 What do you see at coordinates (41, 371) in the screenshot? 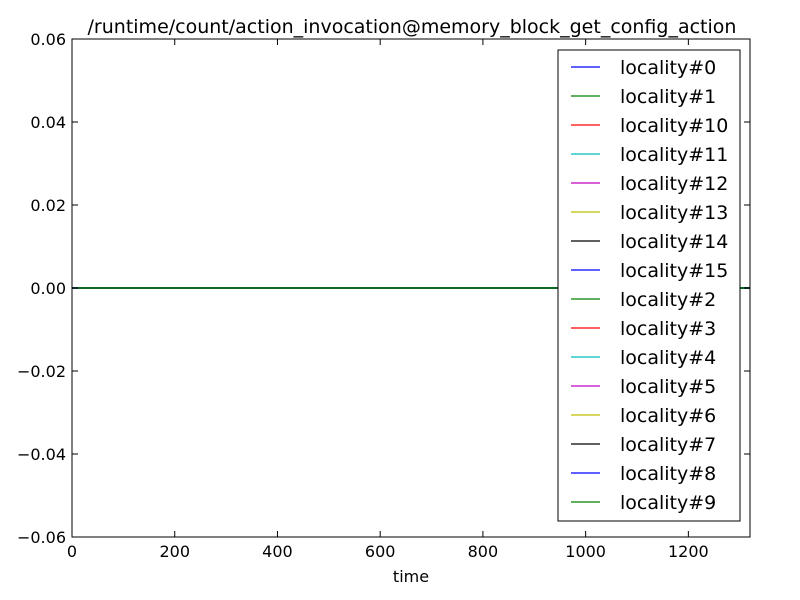
I see `y-tick-label: −0.02` at bounding box center [41, 371].